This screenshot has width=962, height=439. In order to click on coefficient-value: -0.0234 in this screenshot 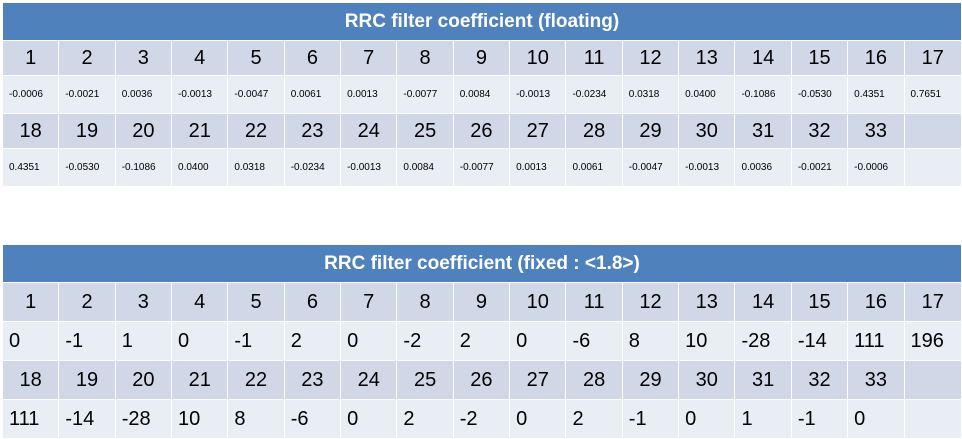, I will do `click(594, 95)`.